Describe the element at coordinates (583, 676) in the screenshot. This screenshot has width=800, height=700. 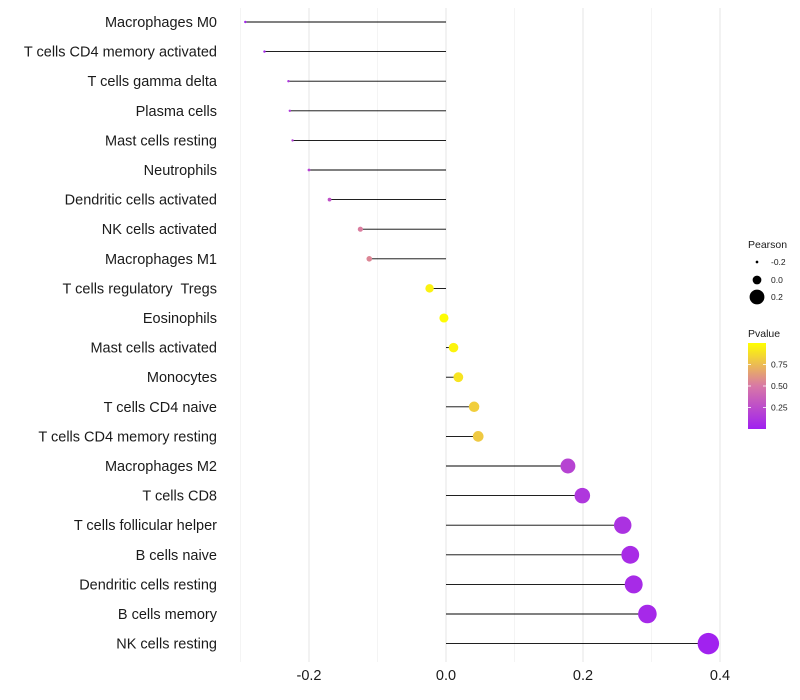
I see `x-tick-label: 0.2` at that location.